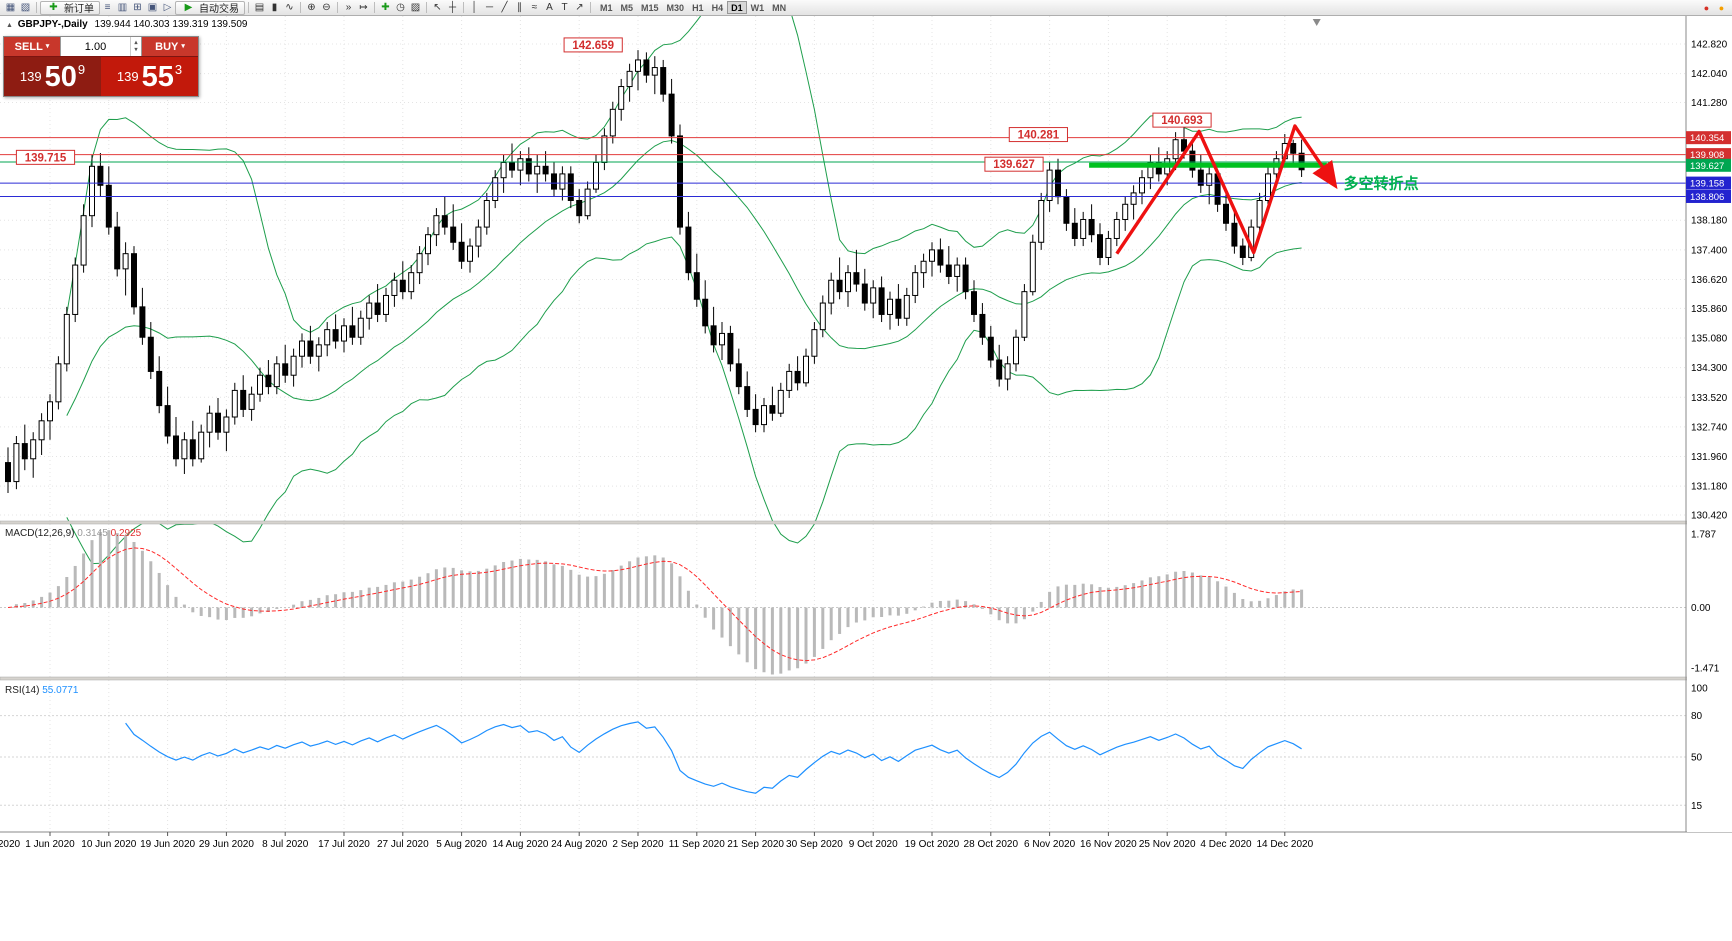 The image size is (1732, 941). I want to click on community-icon: ●, so click(1721, 7).